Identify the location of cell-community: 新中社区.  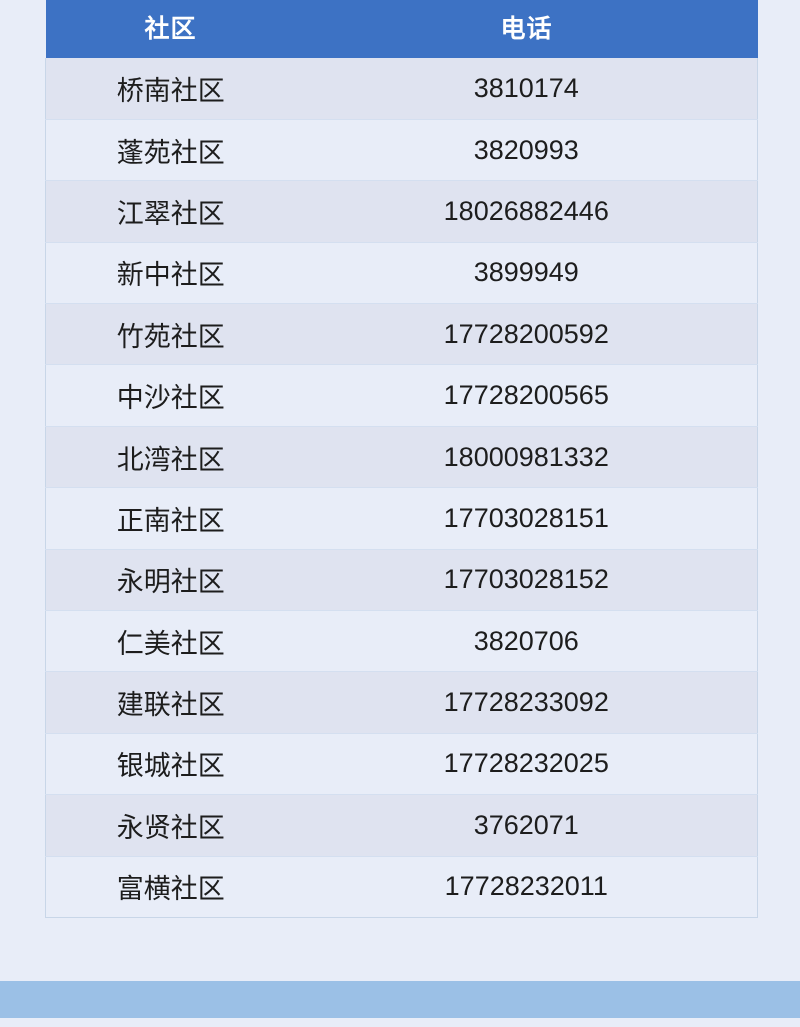
(170, 273).